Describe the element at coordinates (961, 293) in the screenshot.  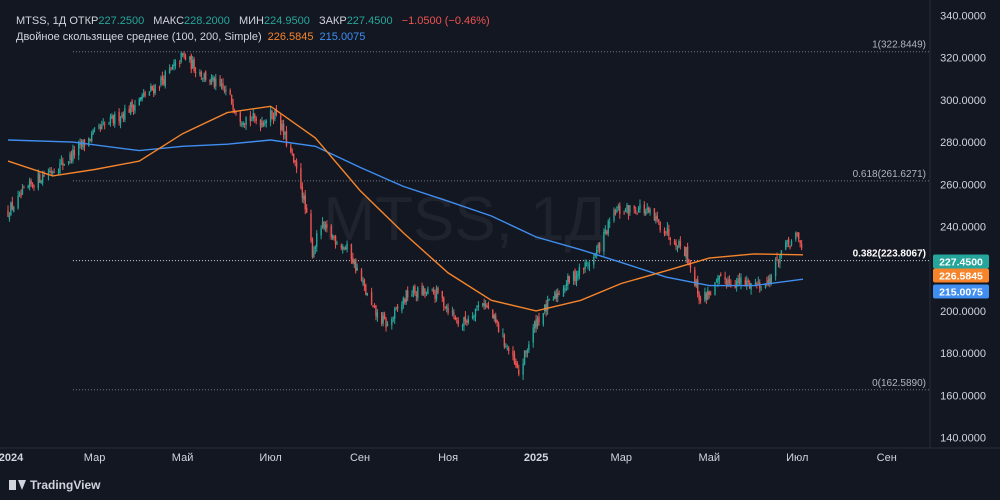
I see `price-tag-label: 215.0075` at that location.